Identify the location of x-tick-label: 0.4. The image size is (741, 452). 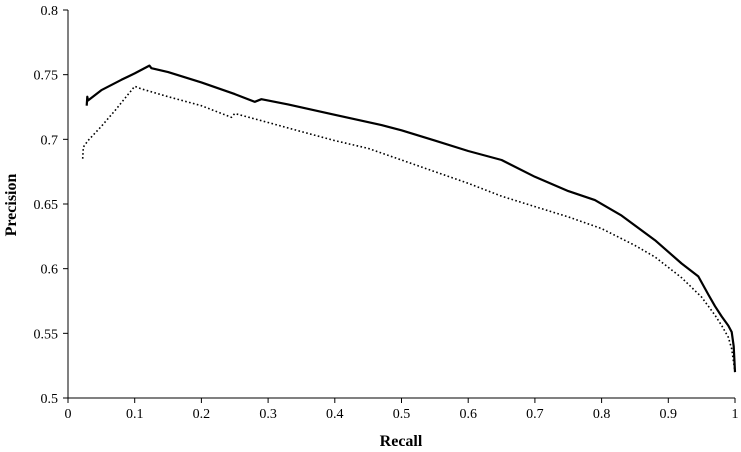
(335, 414).